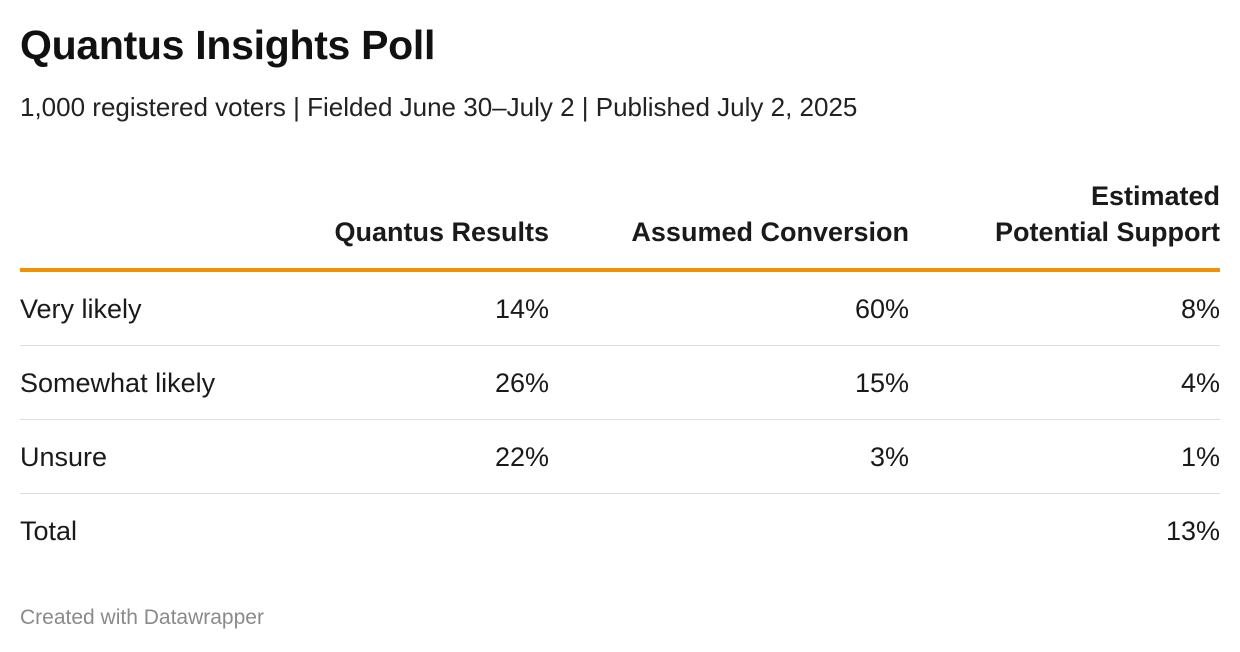 The image size is (1240, 652). I want to click on cell-estimated-potential-support: 4%, so click(1200, 383).